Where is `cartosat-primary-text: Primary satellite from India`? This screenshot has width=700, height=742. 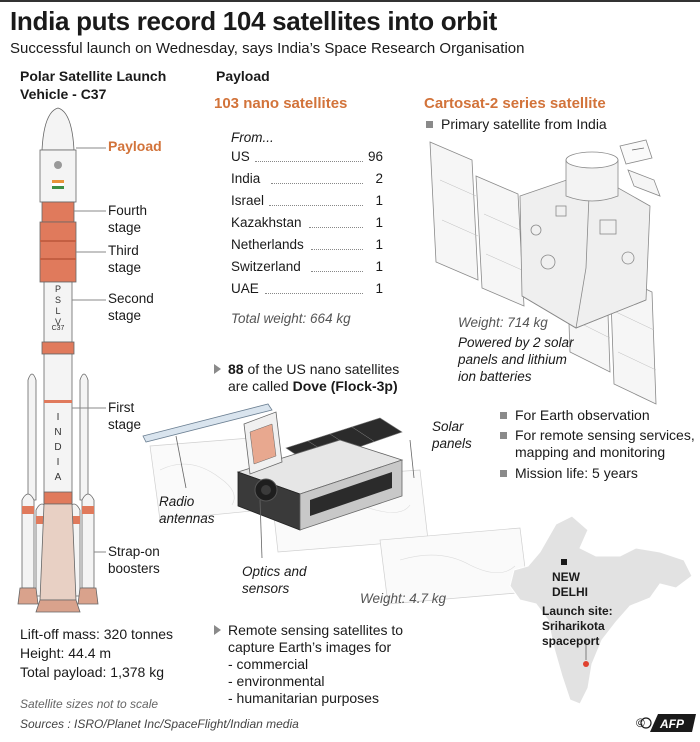
cartosat-primary-text: Primary satellite from India is located at coordinates (524, 124).